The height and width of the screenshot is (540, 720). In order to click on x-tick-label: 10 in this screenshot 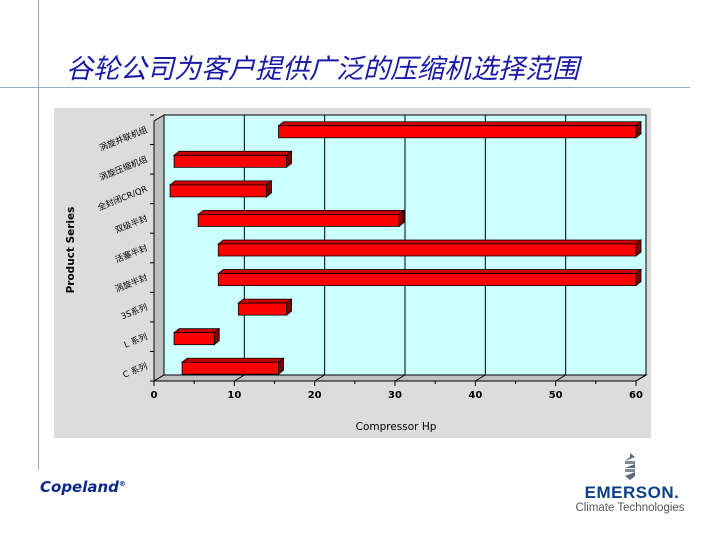, I will do `click(234, 395)`.